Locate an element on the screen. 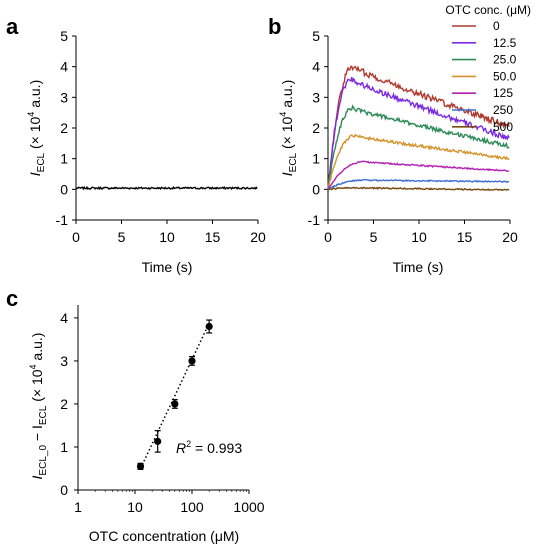 The image size is (537, 550). x-tick-label-c: 1000 is located at coordinates (248, 507).